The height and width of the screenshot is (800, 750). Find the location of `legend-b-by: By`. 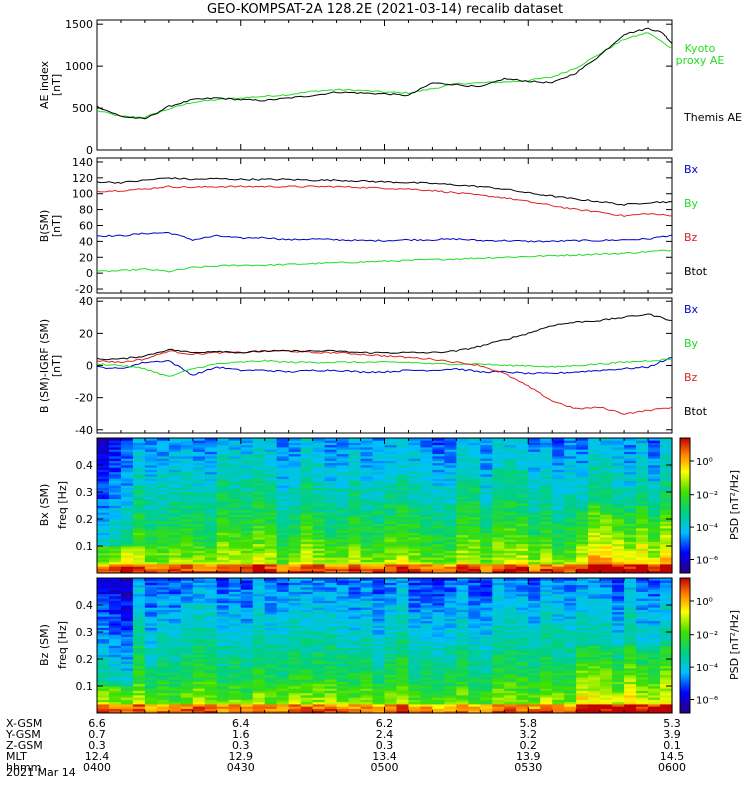

legend-b-by: By is located at coordinates (691, 203).